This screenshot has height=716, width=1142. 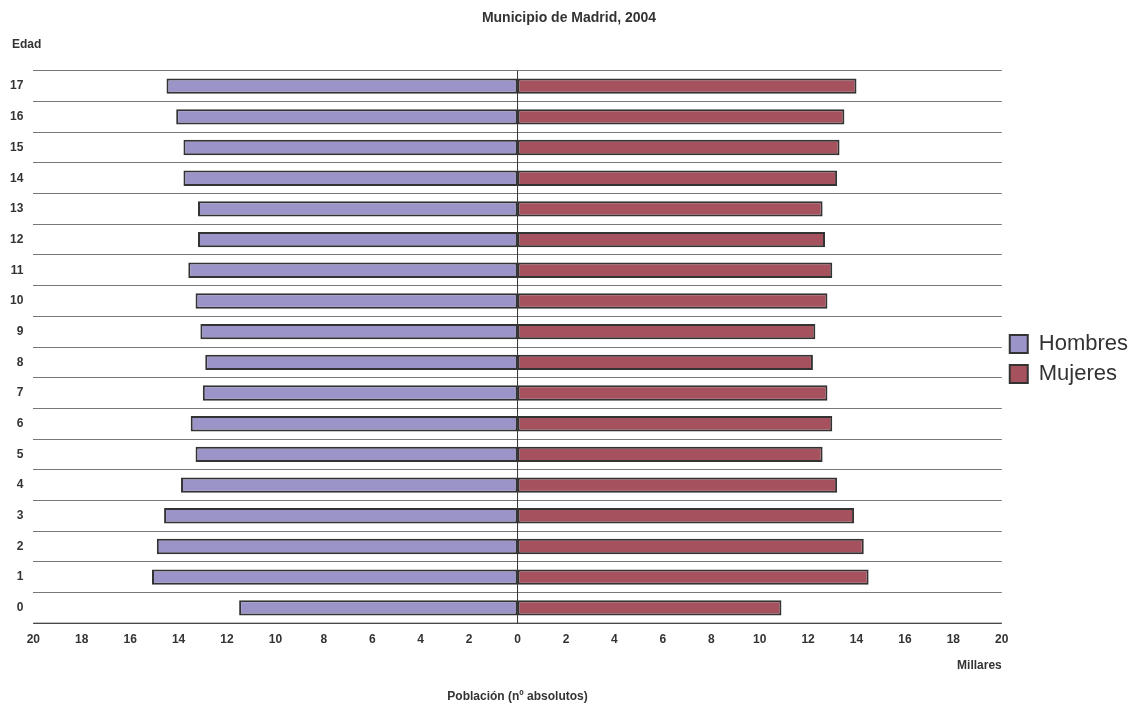 What do you see at coordinates (16, 146) in the screenshot?
I see `y-tick-label: 15` at bounding box center [16, 146].